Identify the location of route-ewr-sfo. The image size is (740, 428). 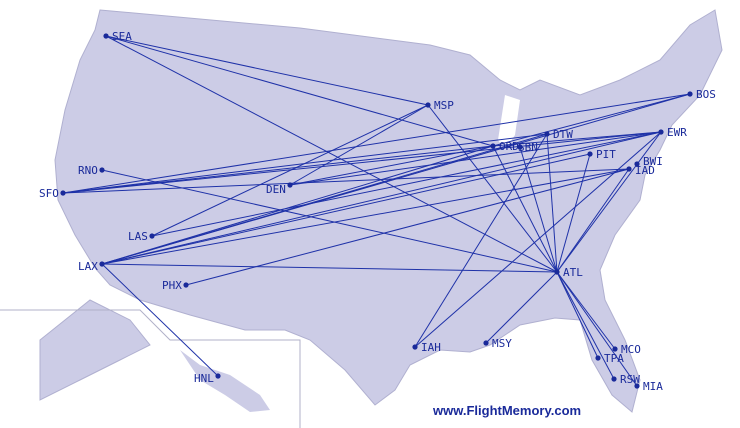
(362, 162).